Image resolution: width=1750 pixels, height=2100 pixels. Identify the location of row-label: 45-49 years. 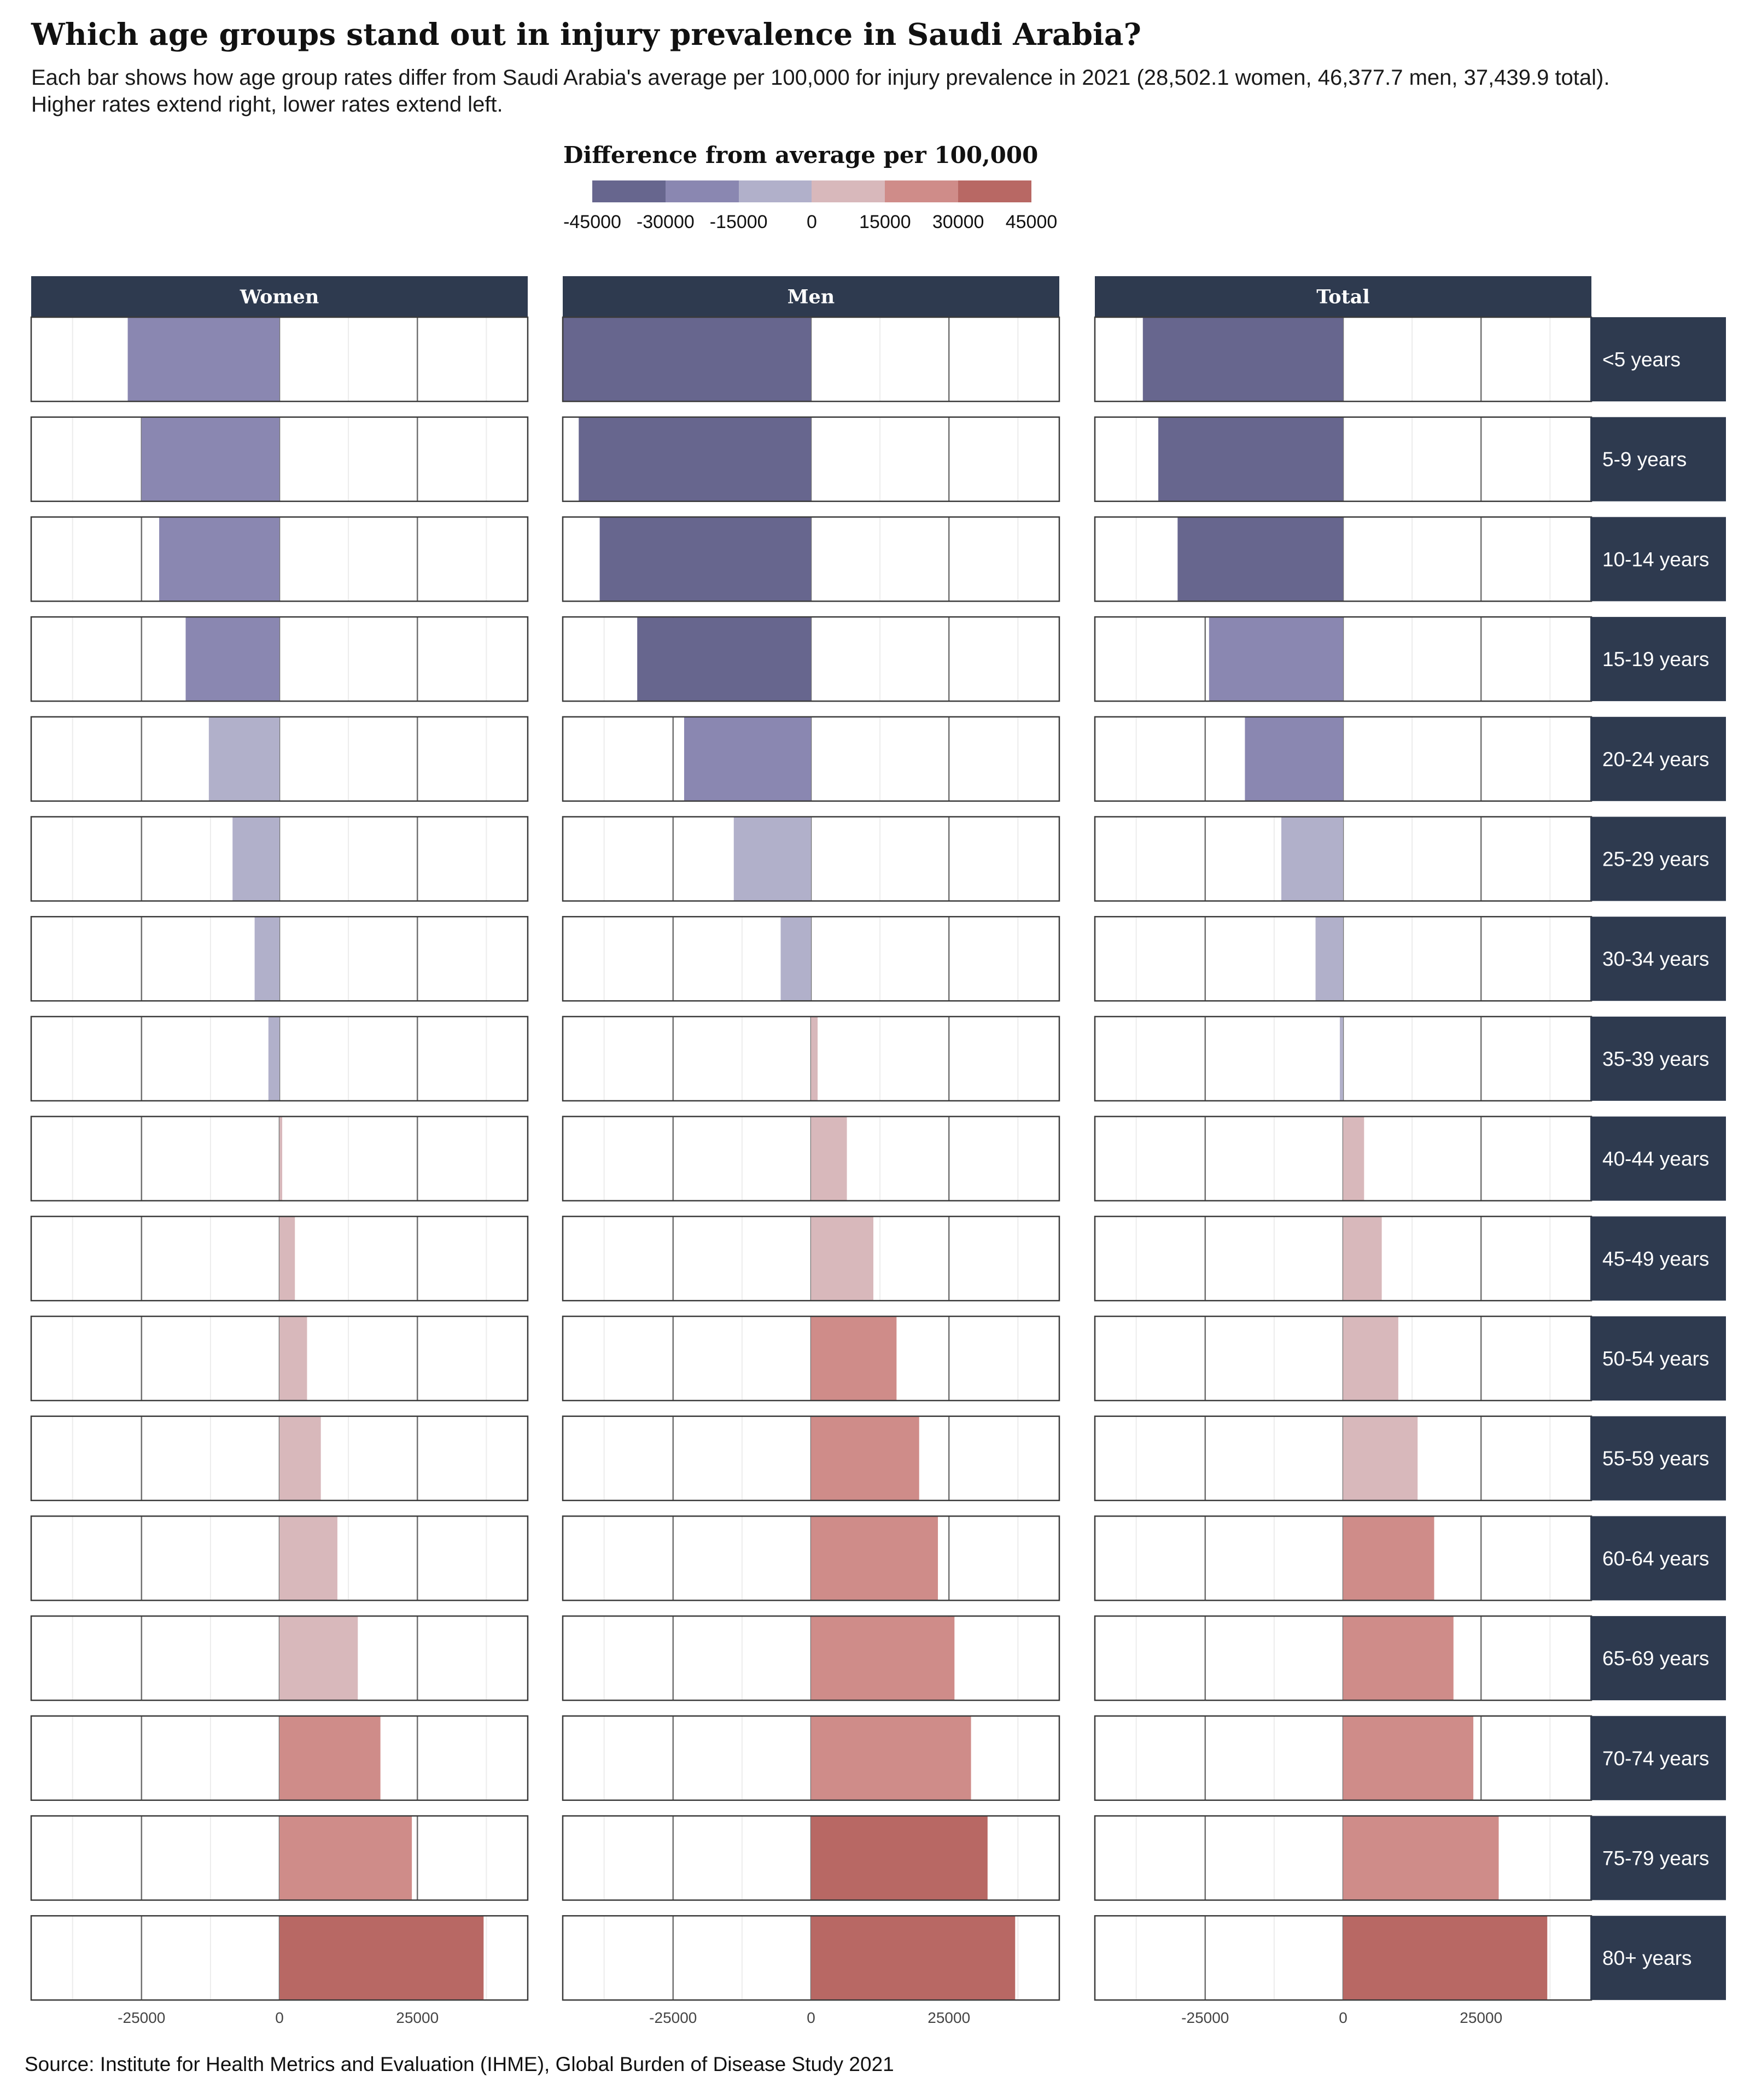
(1655, 1258).